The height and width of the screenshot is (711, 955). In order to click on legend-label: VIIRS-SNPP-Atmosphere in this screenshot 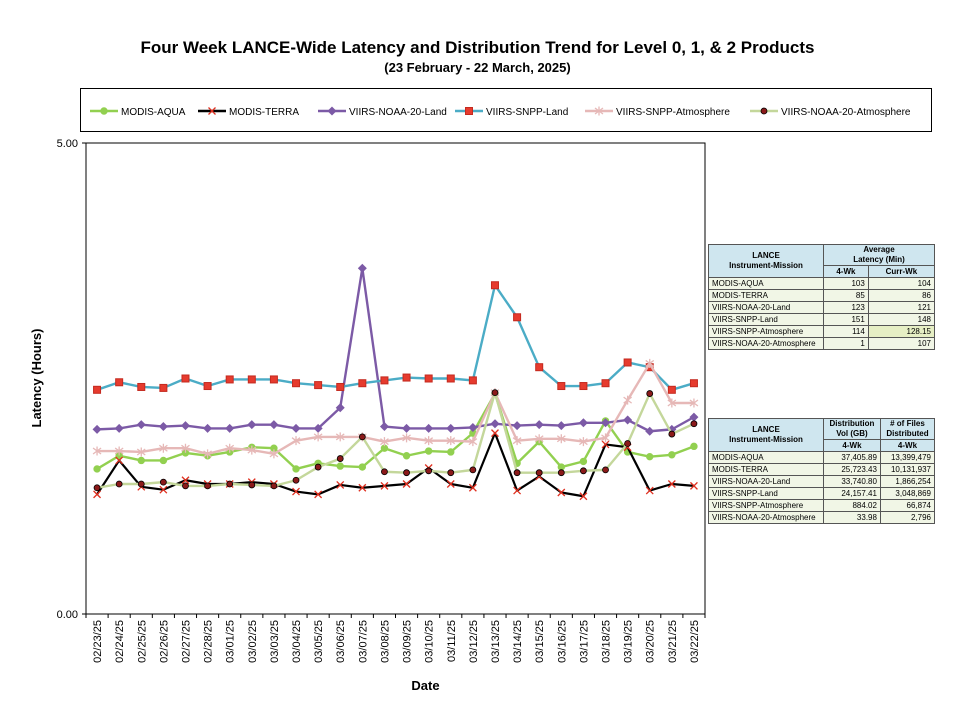, I will do `click(673, 112)`.